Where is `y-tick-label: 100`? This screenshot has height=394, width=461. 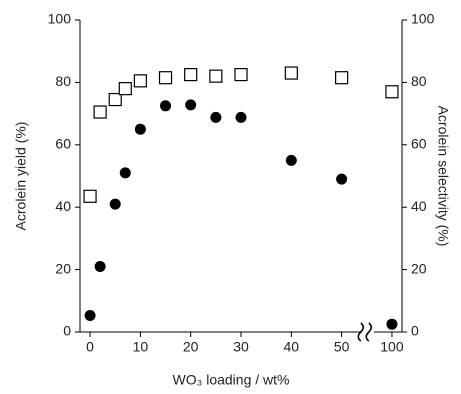 y-tick-label: 100 is located at coordinates (60, 19).